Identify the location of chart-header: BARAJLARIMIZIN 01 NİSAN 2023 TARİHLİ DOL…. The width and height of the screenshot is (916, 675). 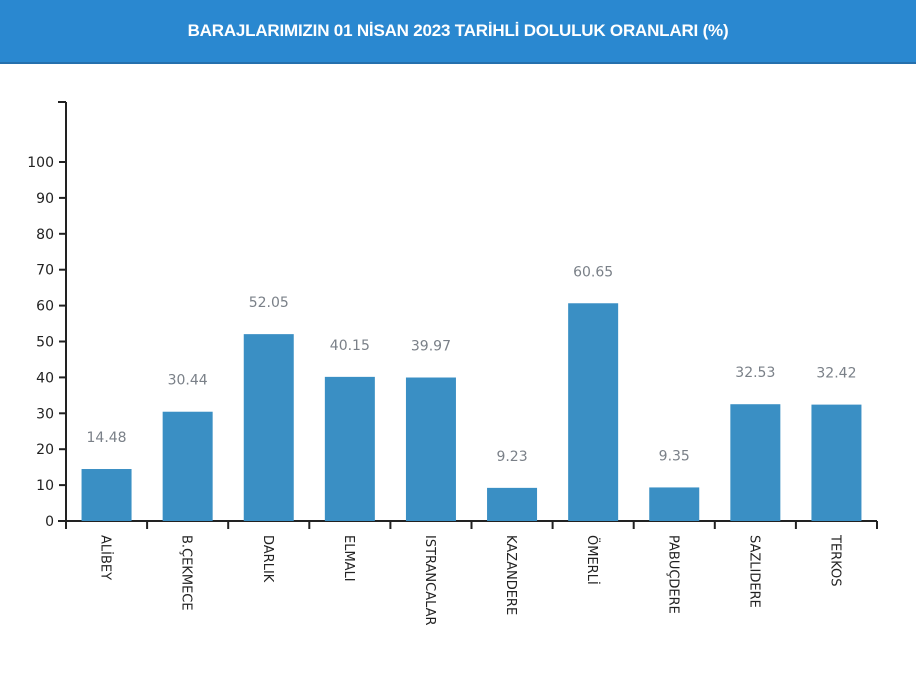
(458, 32).